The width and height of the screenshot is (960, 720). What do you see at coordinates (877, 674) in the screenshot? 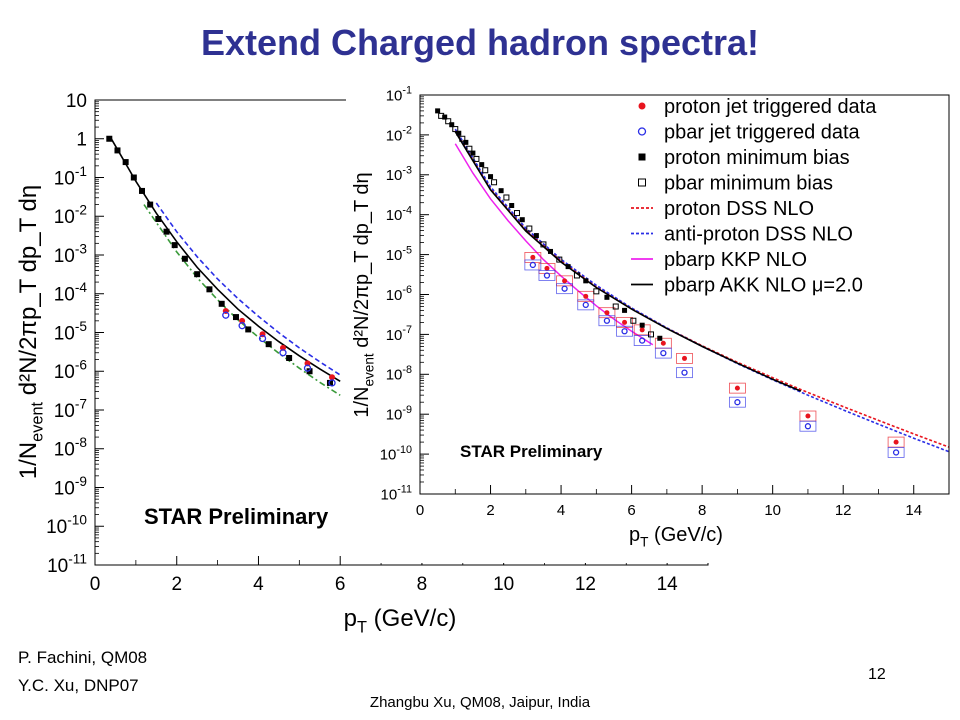
I see `page-number: 12` at bounding box center [877, 674].